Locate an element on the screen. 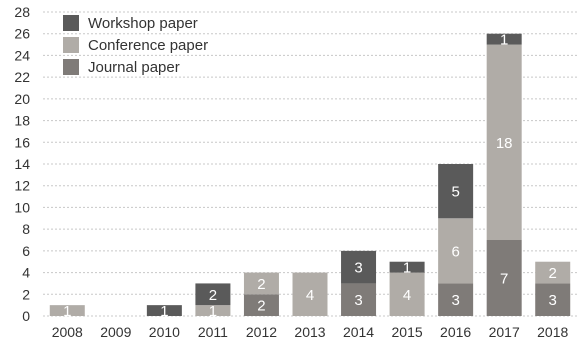 The height and width of the screenshot is (341, 577). data-label-conference-paper-2017: 18 is located at coordinates (504, 143).